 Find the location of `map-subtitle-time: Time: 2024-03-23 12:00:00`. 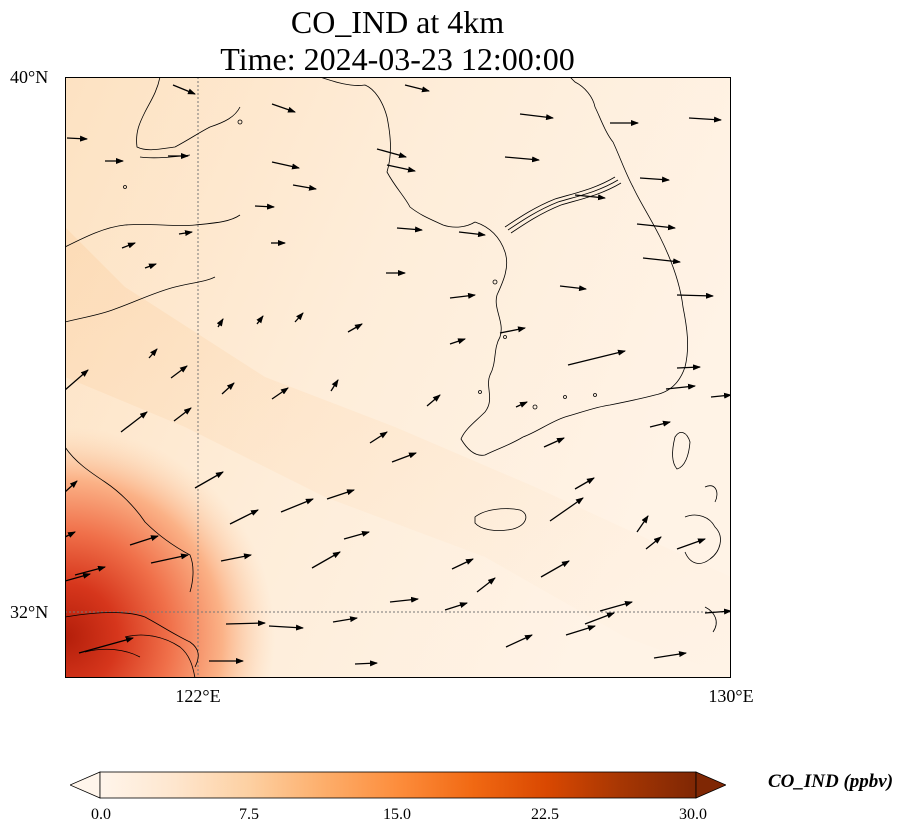

map-subtitle-time: Time: 2024-03-23 12:00:00 is located at coordinates (397, 59).